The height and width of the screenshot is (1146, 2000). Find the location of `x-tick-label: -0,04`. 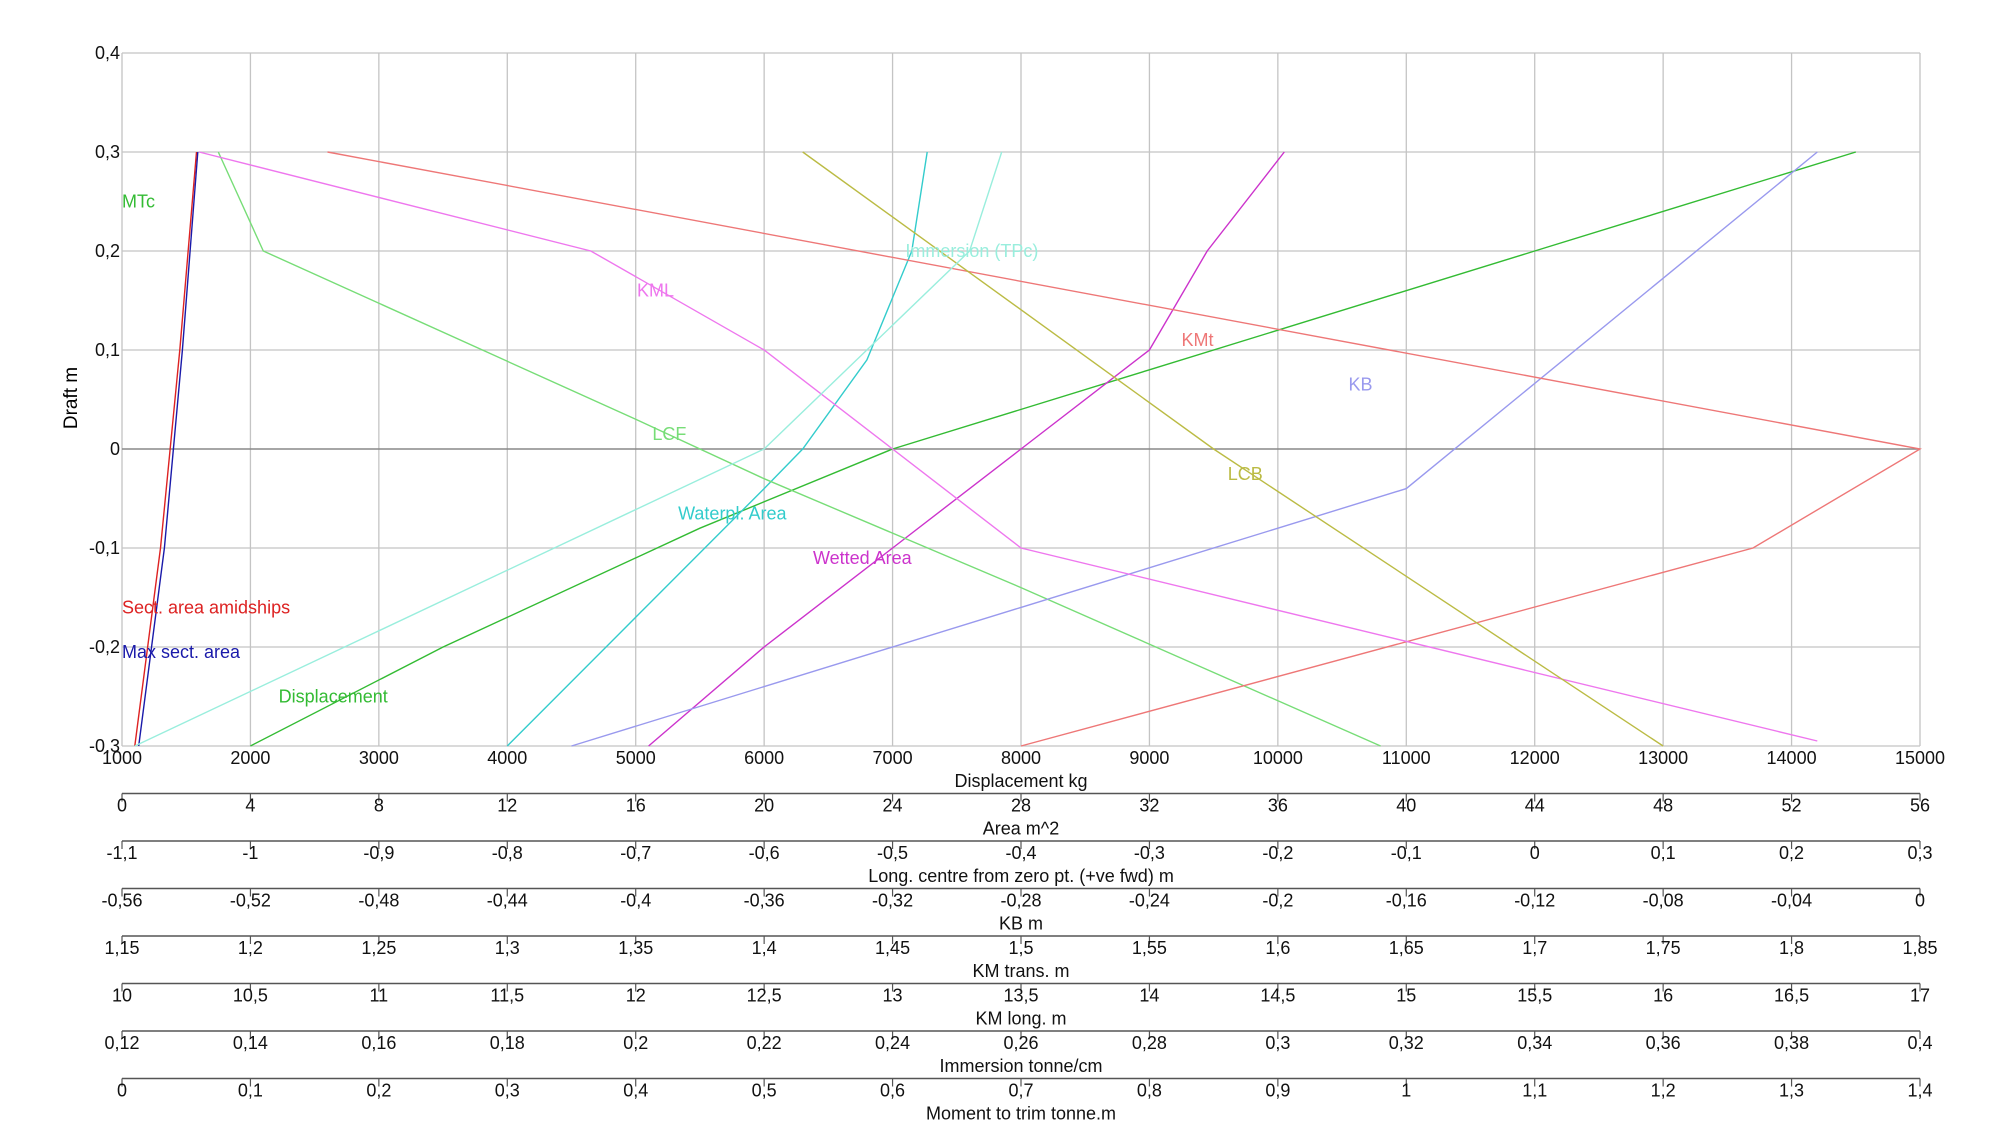

x-tick-label: -0,04 is located at coordinates (1791, 901).